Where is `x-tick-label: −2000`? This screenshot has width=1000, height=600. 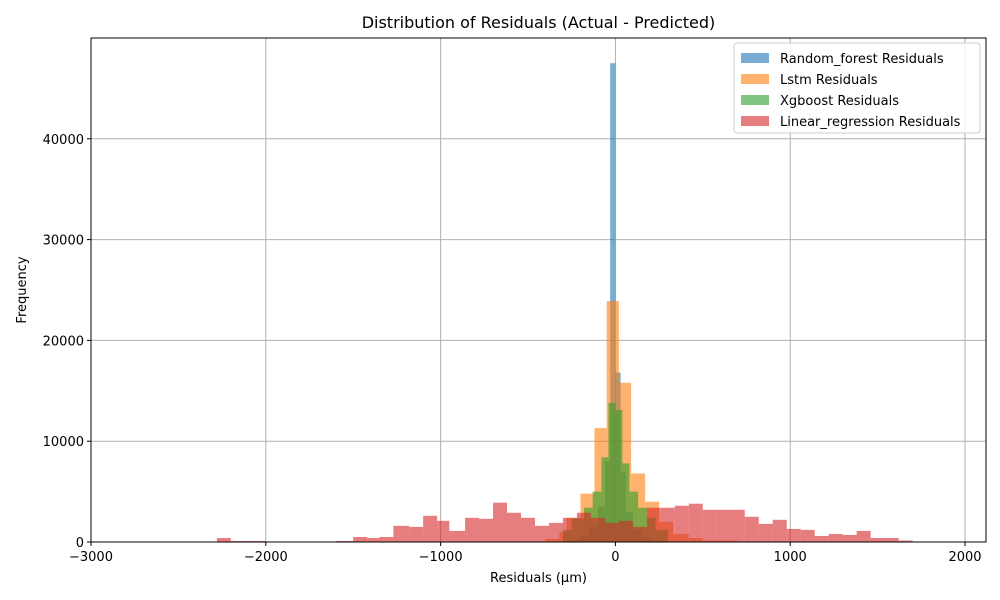
x-tick-label: −2000 is located at coordinates (266, 557).